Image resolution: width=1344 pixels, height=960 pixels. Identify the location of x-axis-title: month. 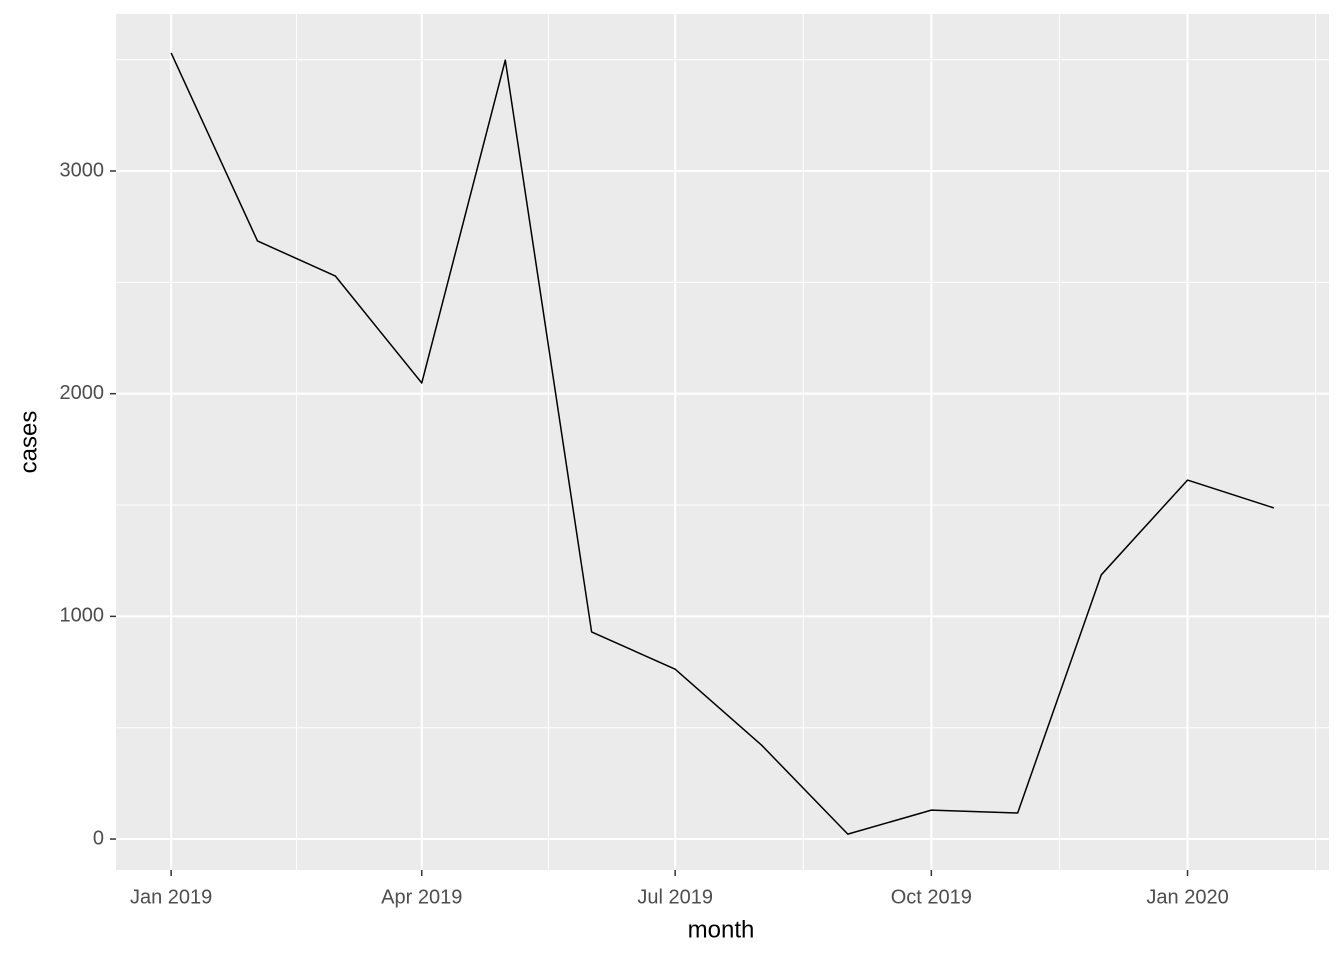
(721, 929).